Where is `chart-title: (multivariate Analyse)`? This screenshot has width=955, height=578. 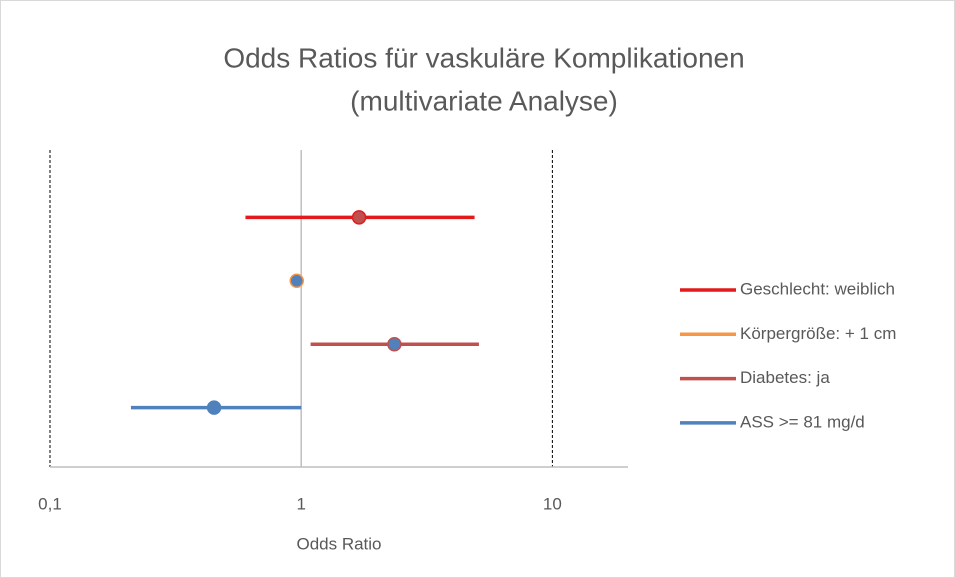 chart-title: (multivariate Analyse) is located at coordinates (484, 100).